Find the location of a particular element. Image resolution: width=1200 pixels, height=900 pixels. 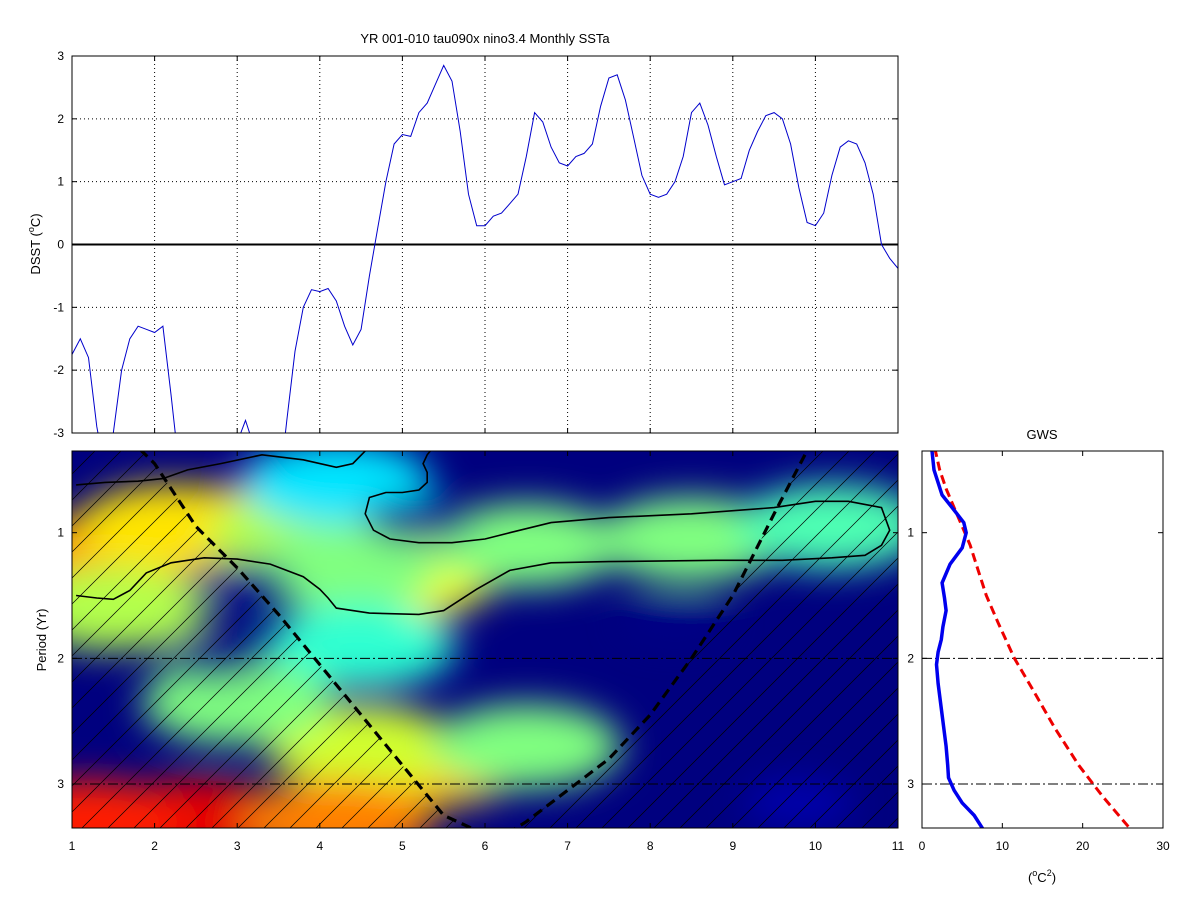

sst-y-tick-label: 3 is located at coordinates (60, 56).